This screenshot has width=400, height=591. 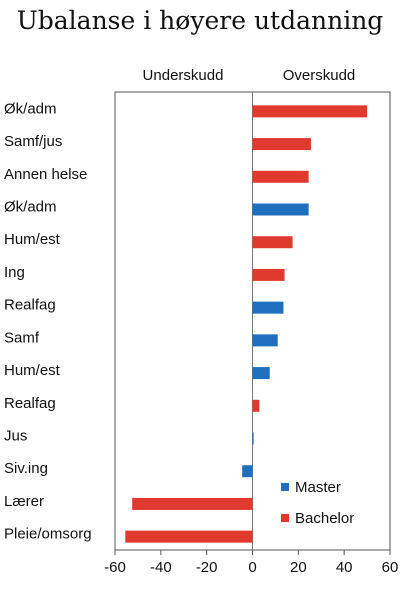 What do you see at coordinates (285, 518) in the screenshot?
I see `legend-swatch-bachelor` at bounding box center [285, 518].